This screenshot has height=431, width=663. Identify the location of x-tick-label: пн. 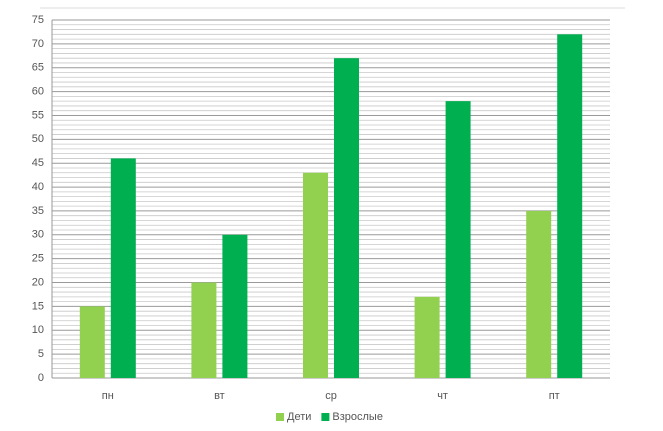
(108, 396).